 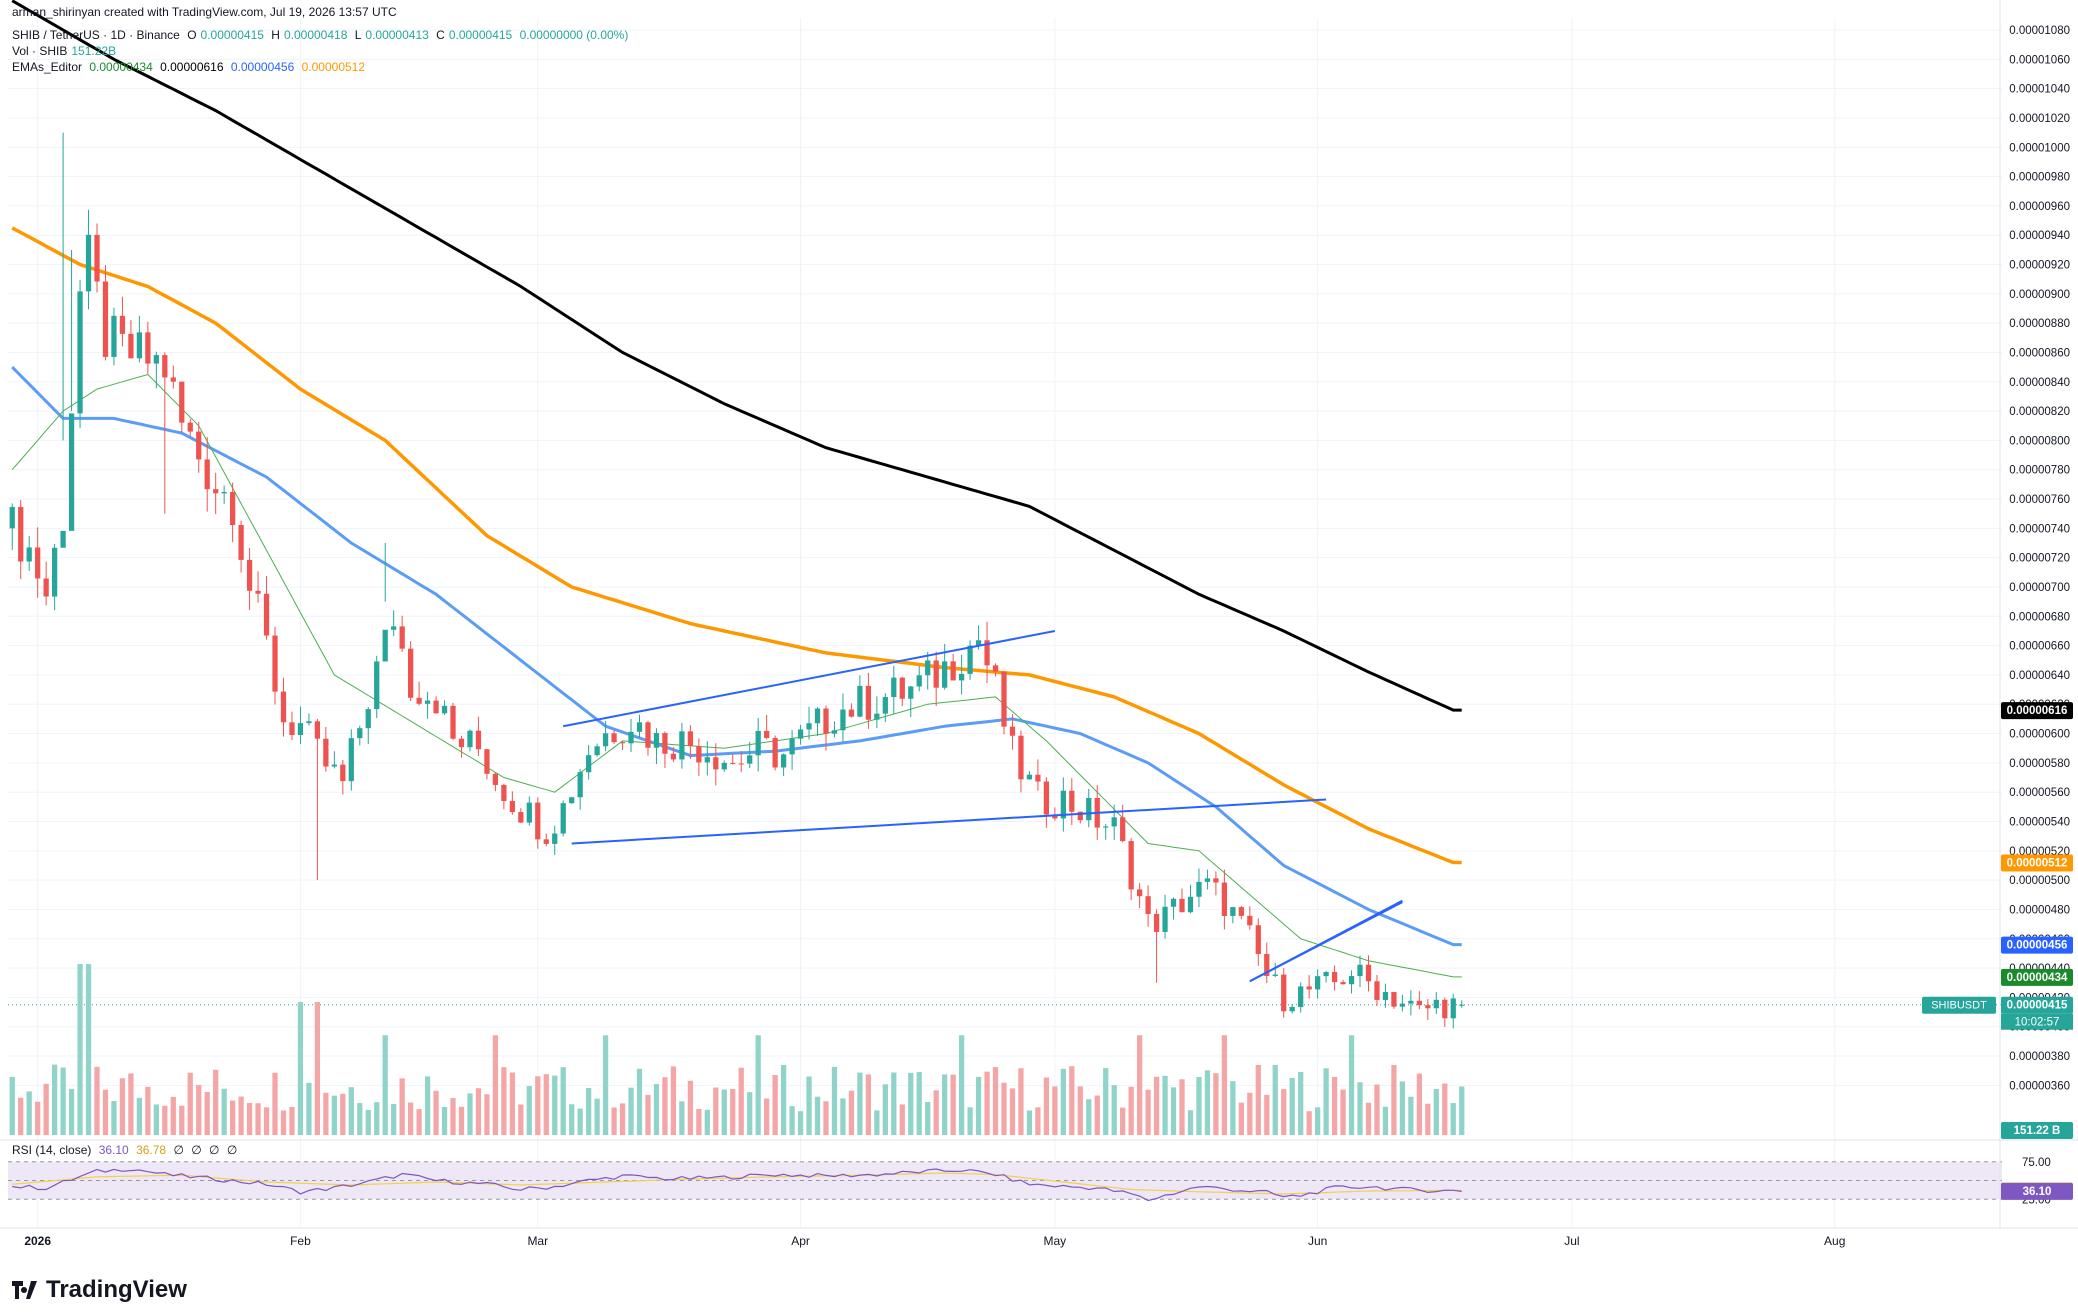 I want to click on volume-legend: Vol · SHIB 151.22B, so click(x=64, y=51).